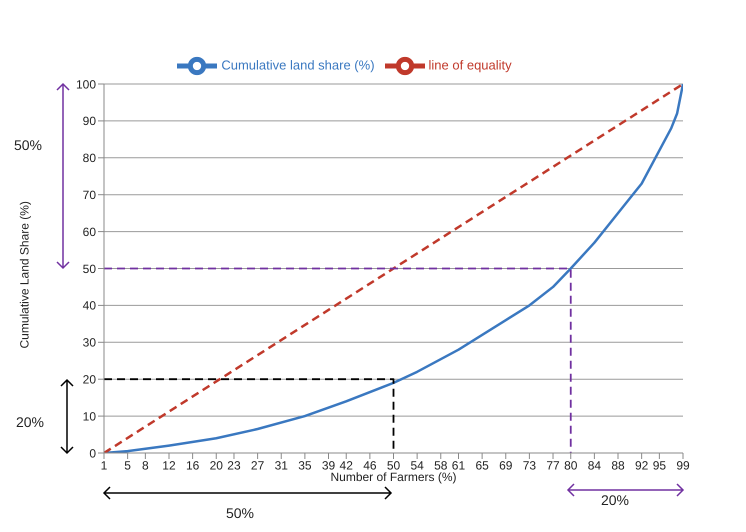 The image size is (746, 532). What do you see at coordinates (470, 64) in the screenshot?
I see `legend-label: line of equality` at bounding box center [470, 64].